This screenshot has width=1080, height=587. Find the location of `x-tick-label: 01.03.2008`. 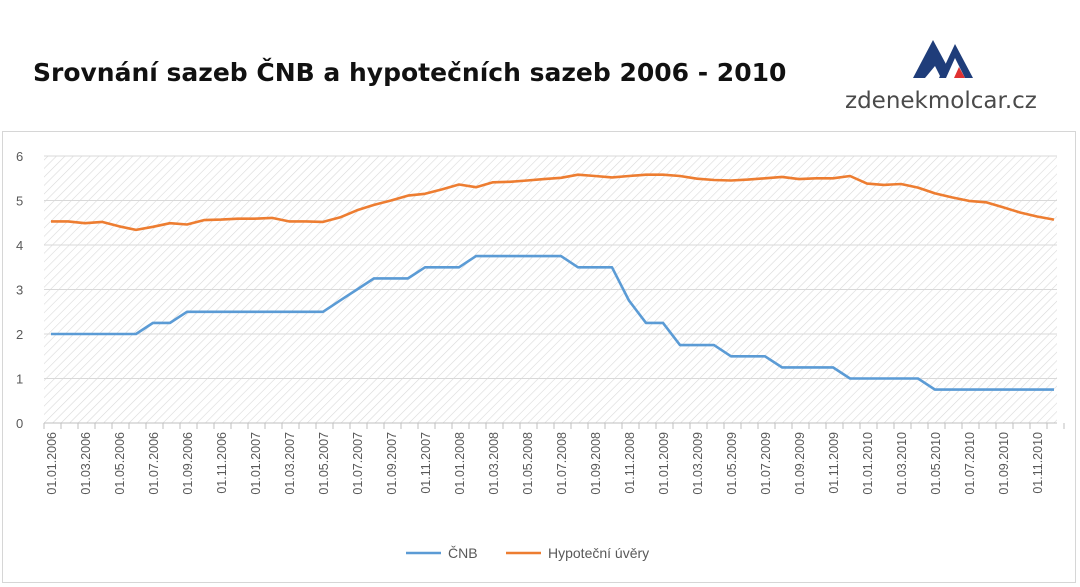

x-tick-label: 01.03.2008 is located at coordinates (494, 463).